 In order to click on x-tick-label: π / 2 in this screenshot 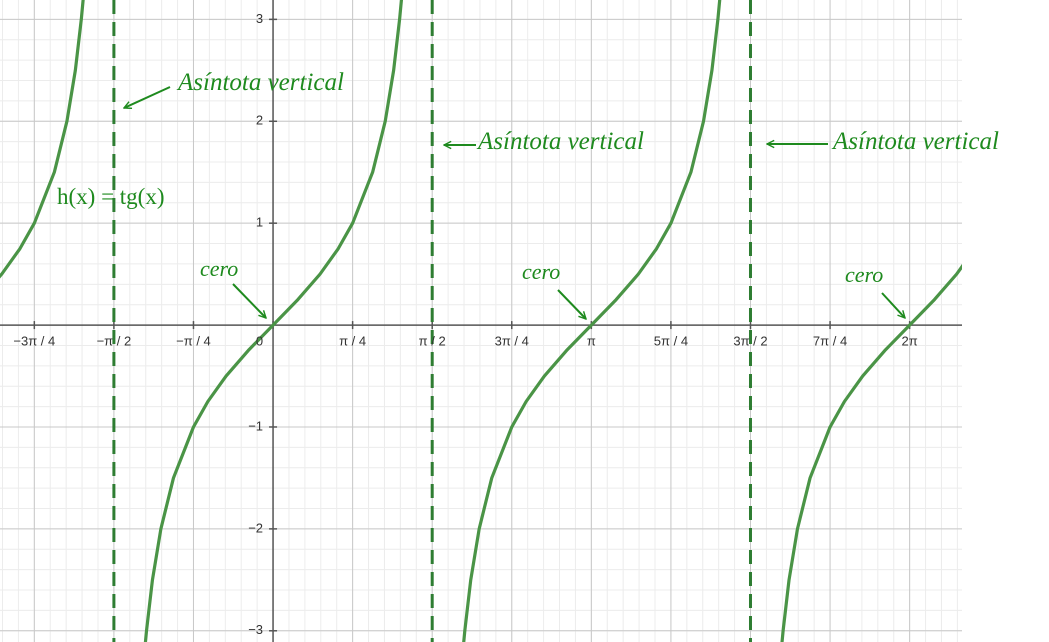, I will do `click(432, 341)`.